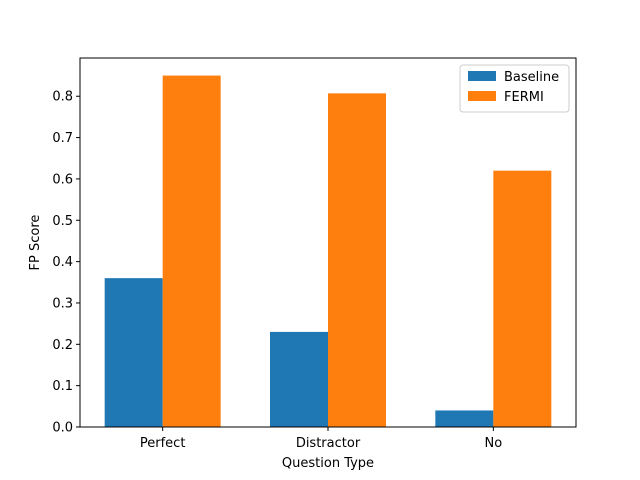 This screenshot has width=640, height=480. I want to click on y-axis: 0.0 0.1 0.2 0.3 0.4 0.5 0.6 0.7 0.8, so click(66, 263).